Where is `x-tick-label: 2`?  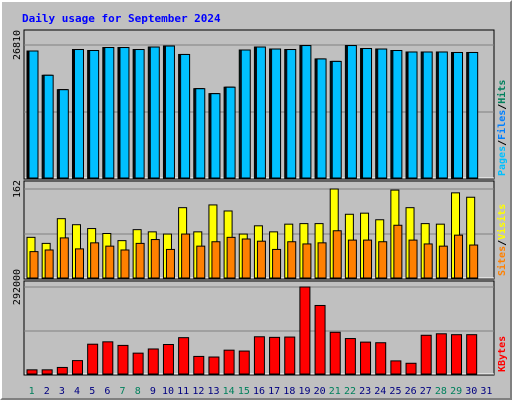 x-tick-label: 2 is located at coordinates (47, 391).